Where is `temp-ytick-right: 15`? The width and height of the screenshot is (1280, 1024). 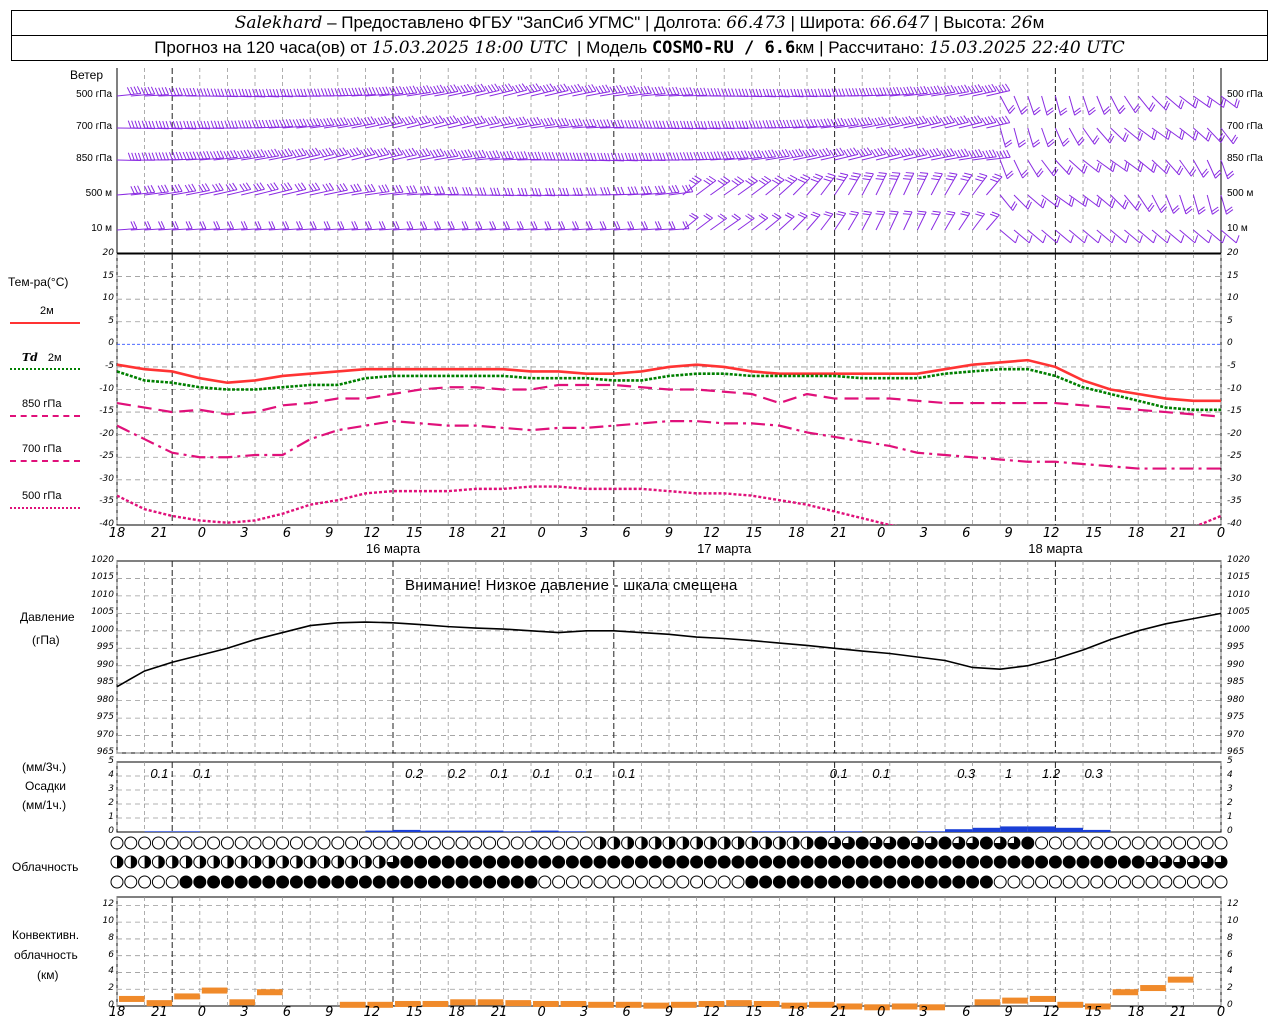 temp-ytick-right: 15 is located at coordinates (1233, 275).